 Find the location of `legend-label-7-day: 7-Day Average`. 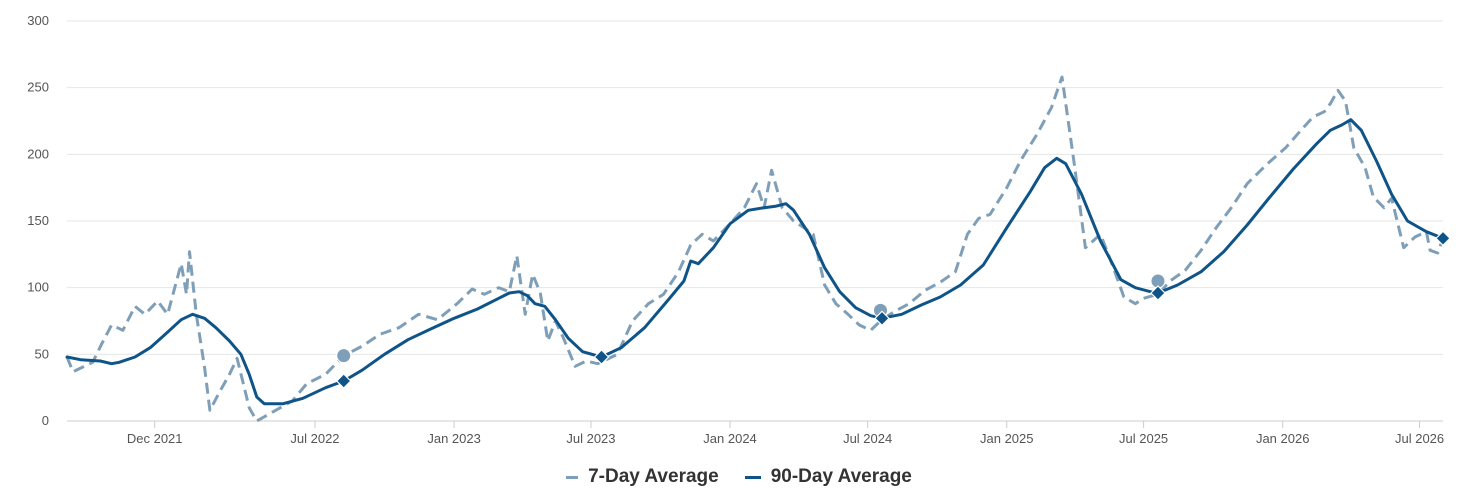

legend-label-7-day: 7-Day Average is located at coordinates (653, 476).